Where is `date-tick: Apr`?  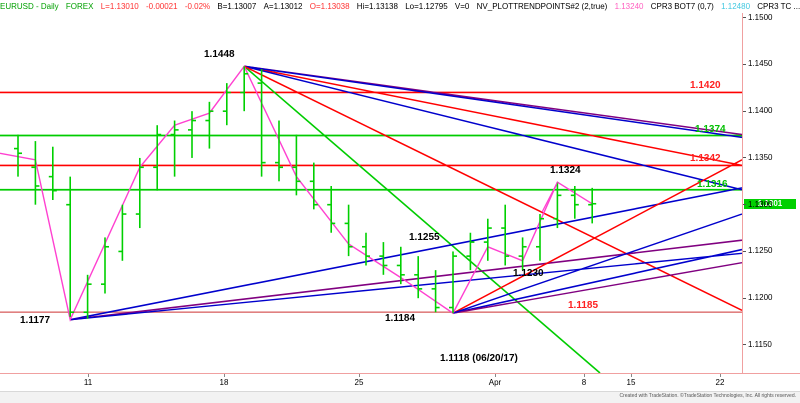 date-tick: Apr is located at coordinates (495, 382).